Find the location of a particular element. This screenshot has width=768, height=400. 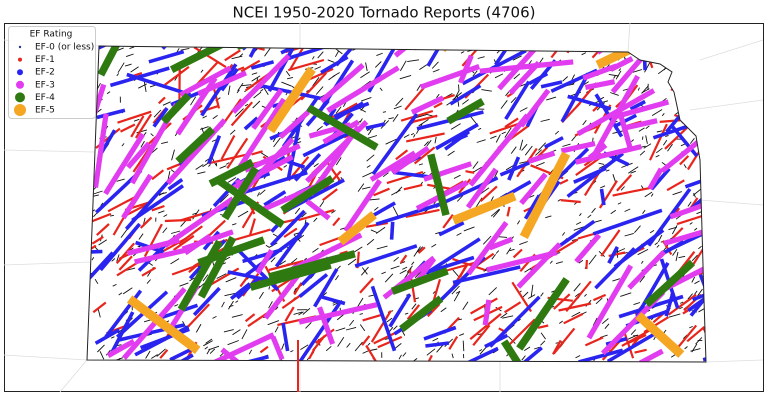

map-title: NCEI 1950-2020 Tornado Reports (4706) is located at coordinates (384, 13).